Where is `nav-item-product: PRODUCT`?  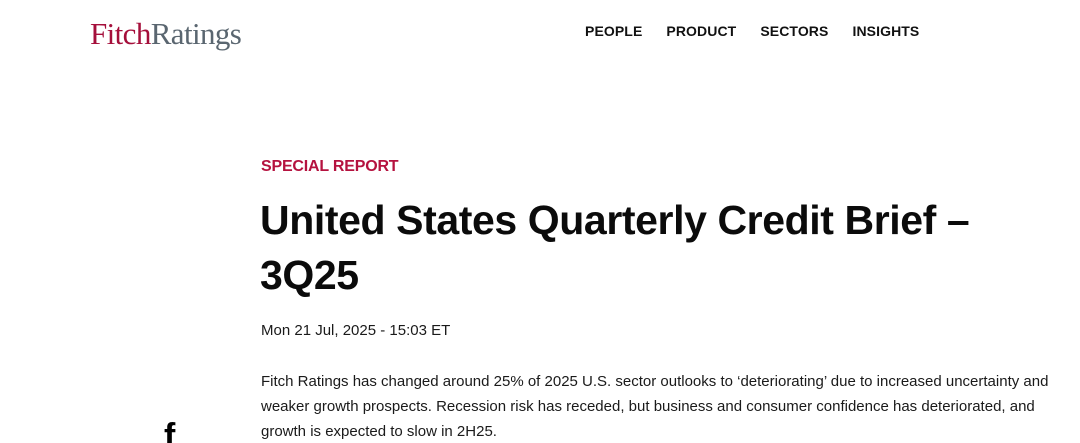 nav-item-product: PRODUCT is located at coordinates (701, 31).